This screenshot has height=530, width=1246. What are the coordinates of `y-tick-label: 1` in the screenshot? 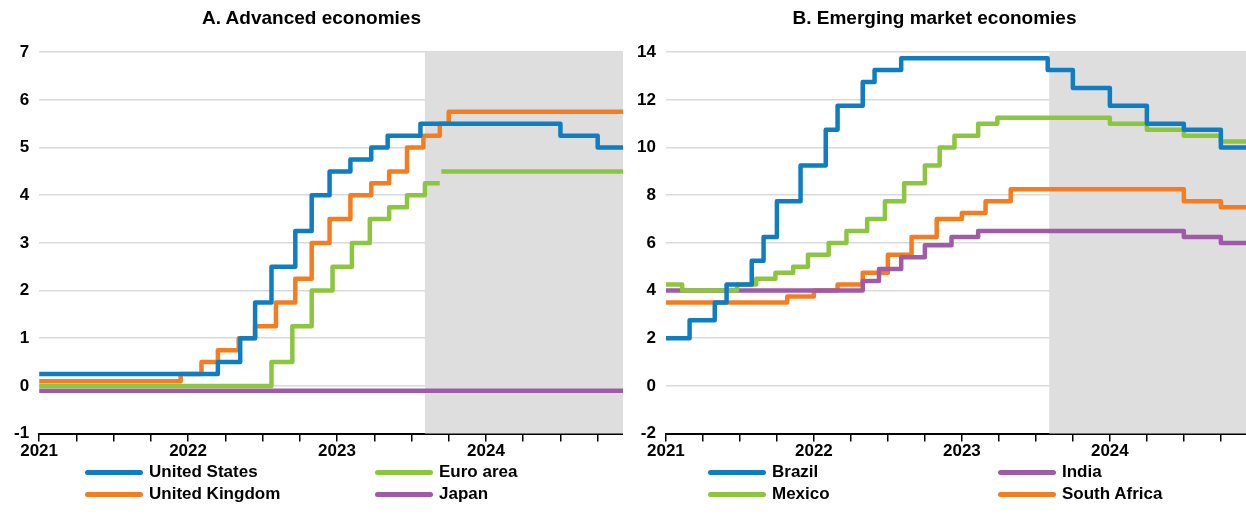 It's located at (24, 337).